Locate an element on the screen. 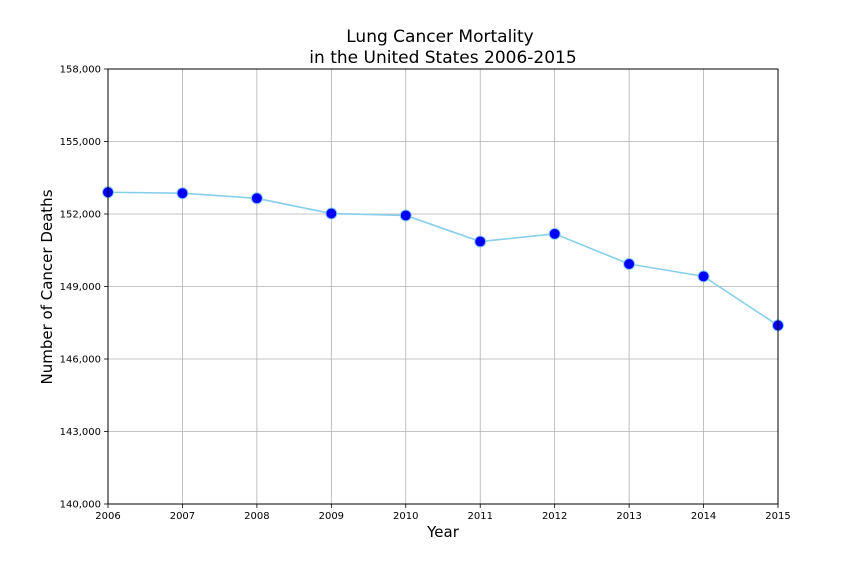 This screenshot has width=864, height=576. x-tick-label: 2014 is located at coordinates (703, 516).